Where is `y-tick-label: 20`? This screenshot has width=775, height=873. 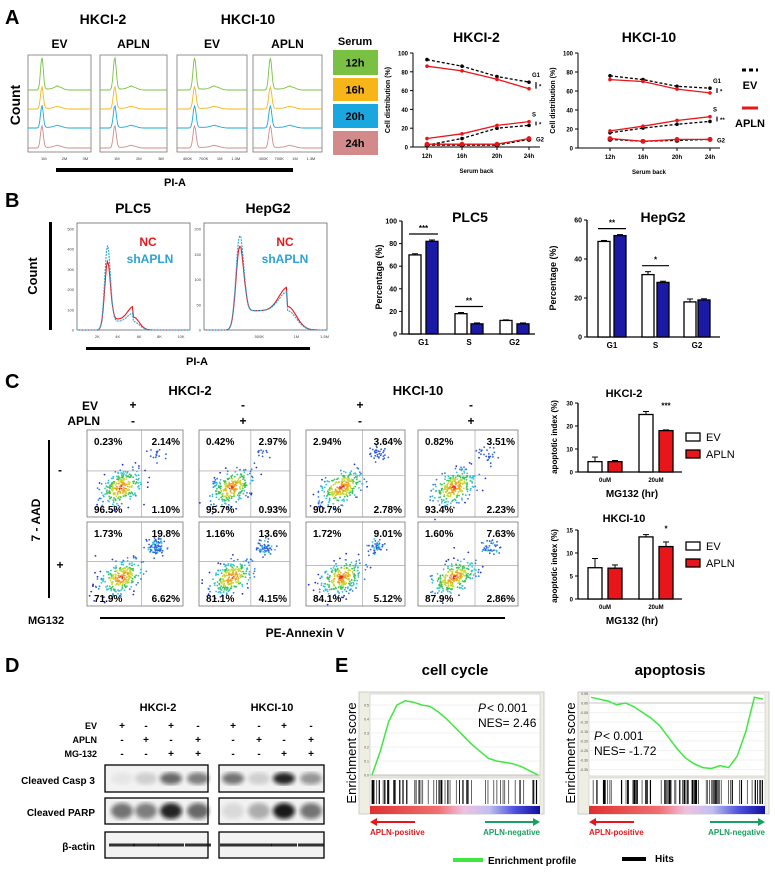 y-tick-label: 20 is located at coordinates (393, 312).